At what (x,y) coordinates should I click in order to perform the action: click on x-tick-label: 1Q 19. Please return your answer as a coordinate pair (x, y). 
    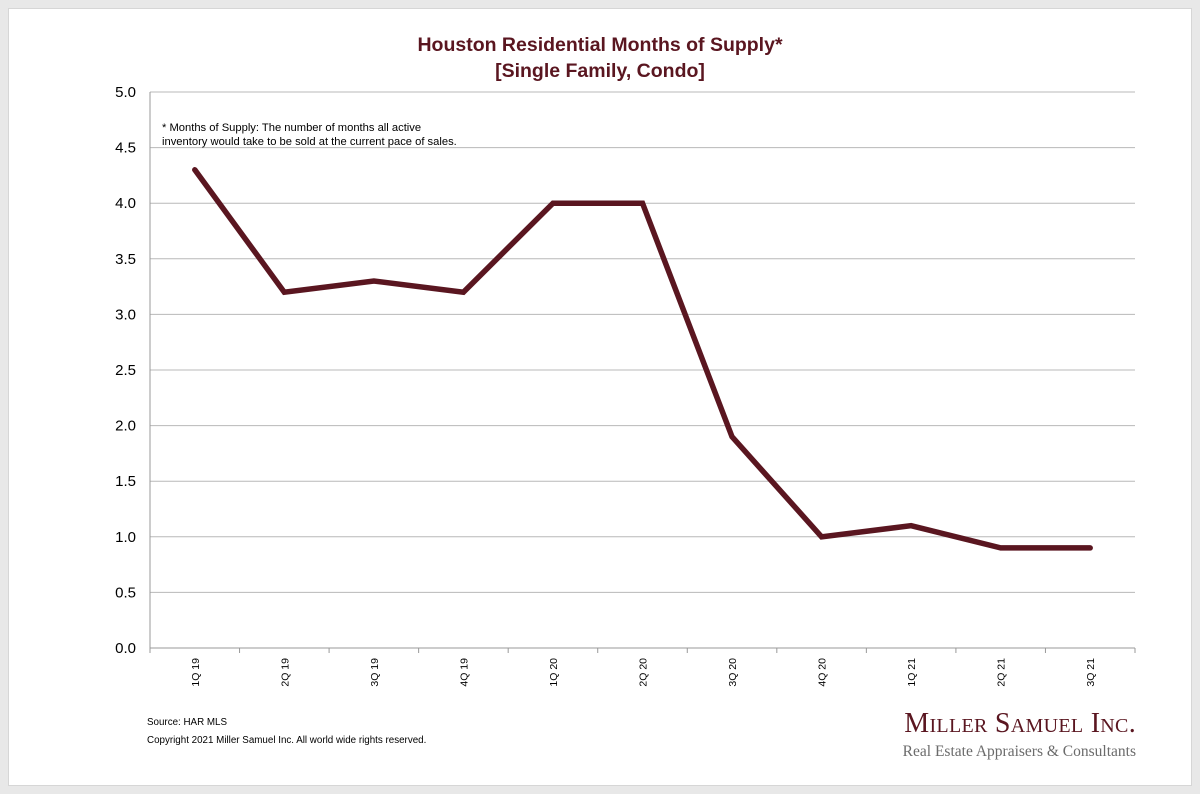
    Looking at the image, I should click on (196, 672).